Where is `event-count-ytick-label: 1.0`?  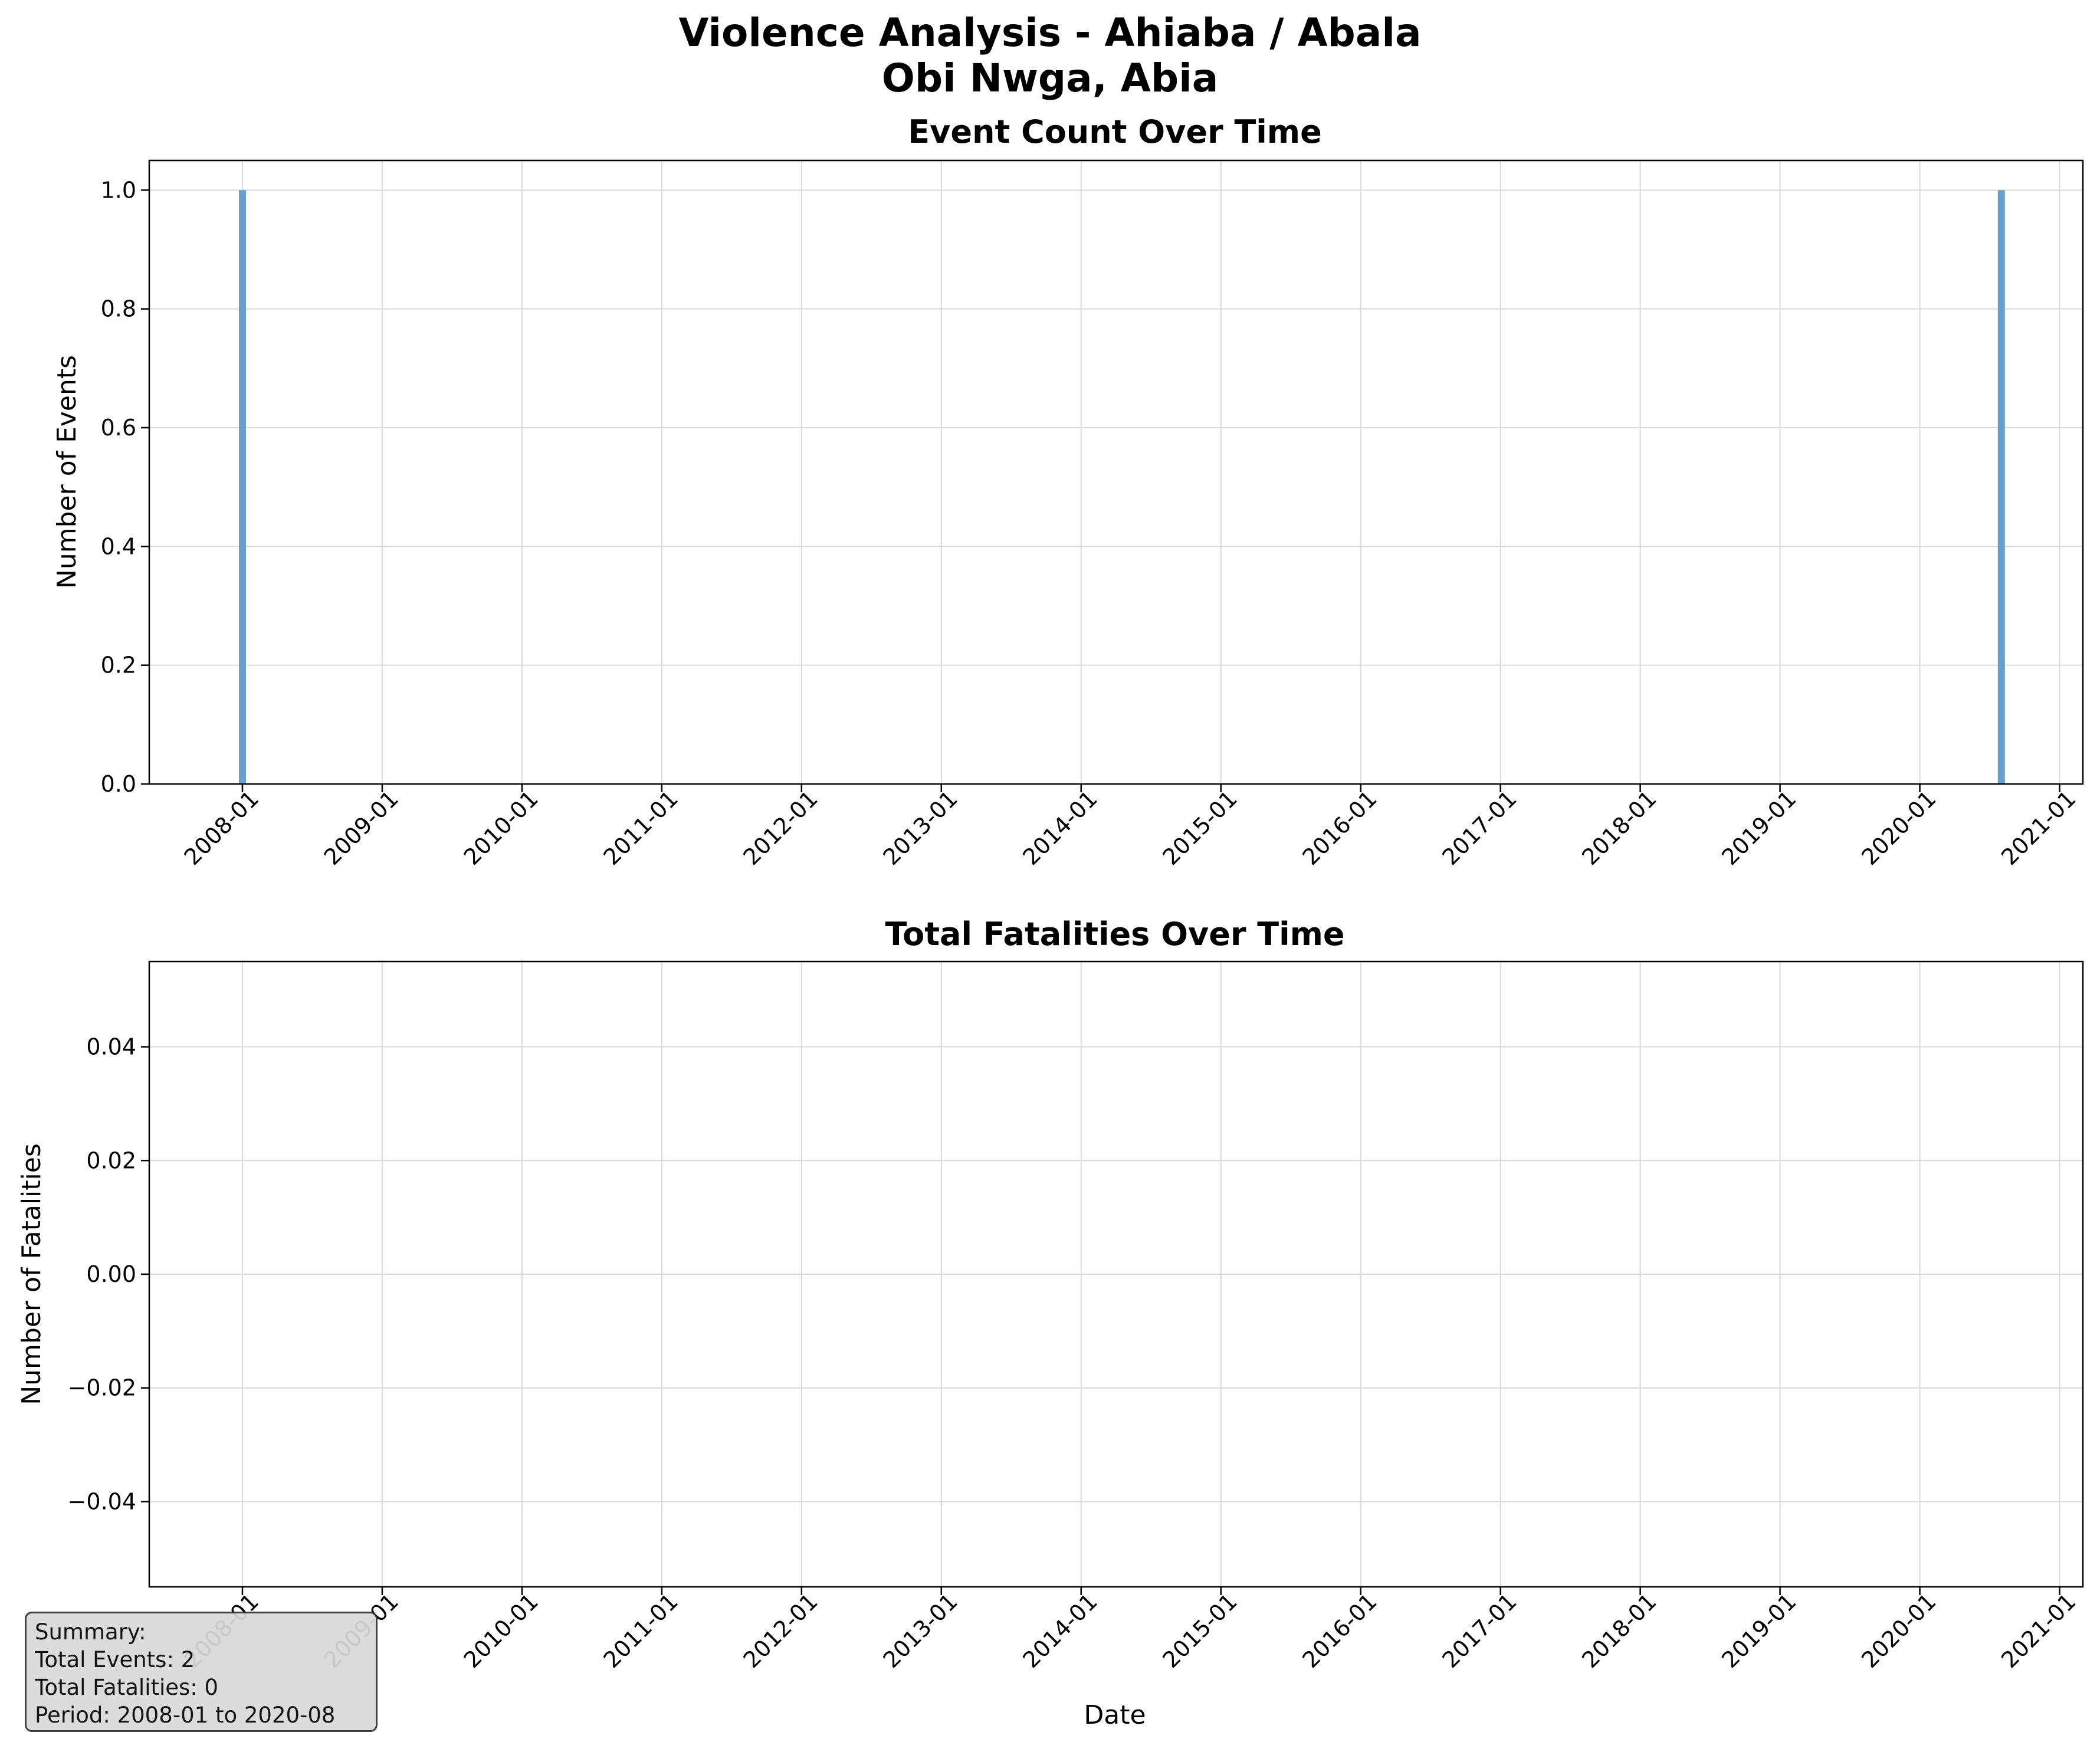 event-count-ytick-label: 1.0 is located at coordinates (118, 190).